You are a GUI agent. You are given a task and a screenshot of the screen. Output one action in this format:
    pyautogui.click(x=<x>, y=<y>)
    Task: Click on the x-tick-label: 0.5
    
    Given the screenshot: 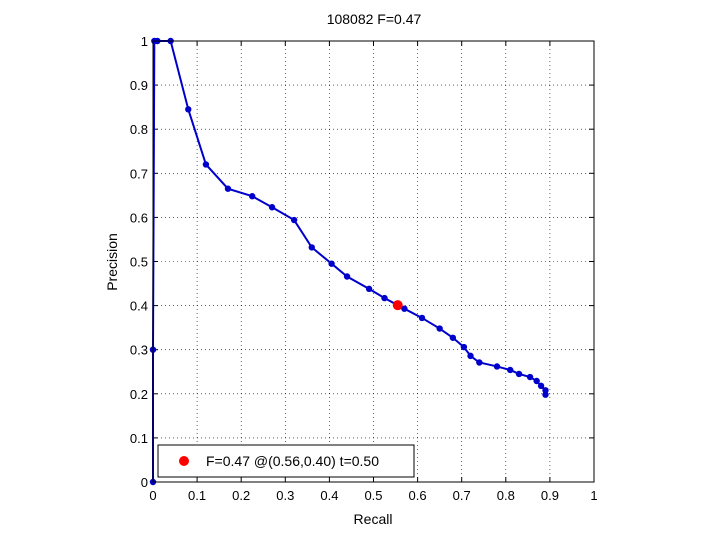 What is the action you would take?
    pyautogui.click(x=373, y=495)
    